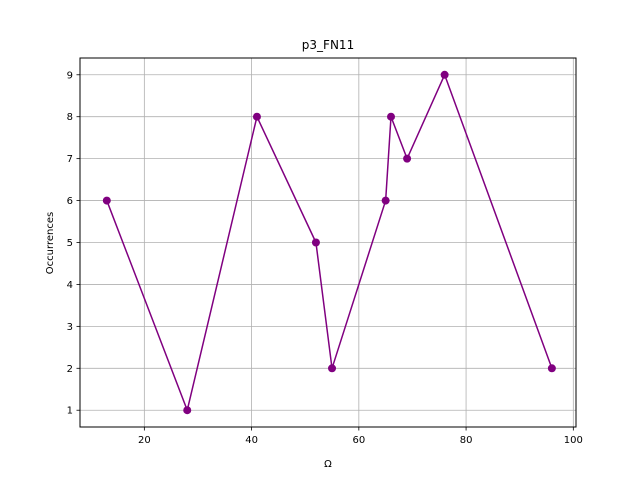  Describe the element at coordinates (70, 411) in the screenshot. I see `y-tick-label: 1` at that location.